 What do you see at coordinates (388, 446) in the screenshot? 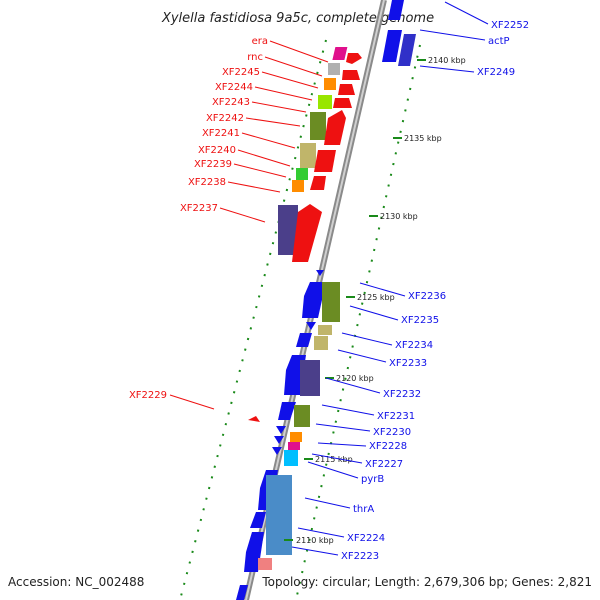
I see `label-xf2228: XF2228` at bounding box center [388, 446].